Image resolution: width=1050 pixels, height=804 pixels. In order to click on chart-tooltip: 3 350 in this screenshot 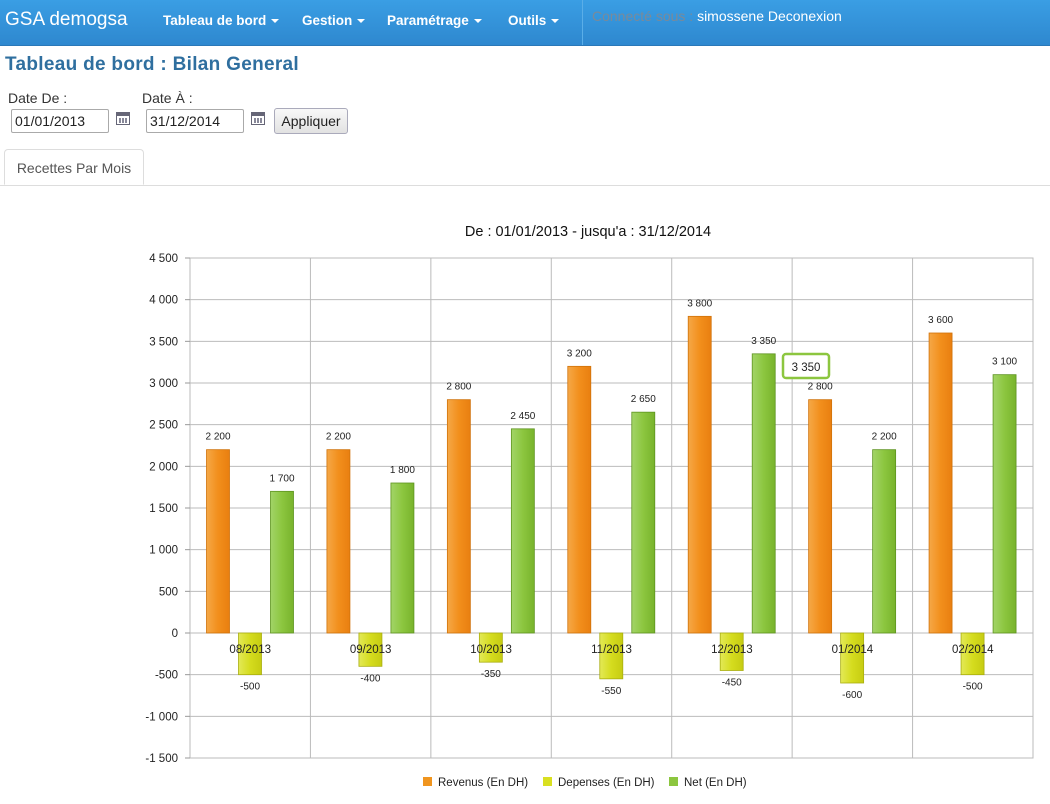, I will do `click(806, 366)`.